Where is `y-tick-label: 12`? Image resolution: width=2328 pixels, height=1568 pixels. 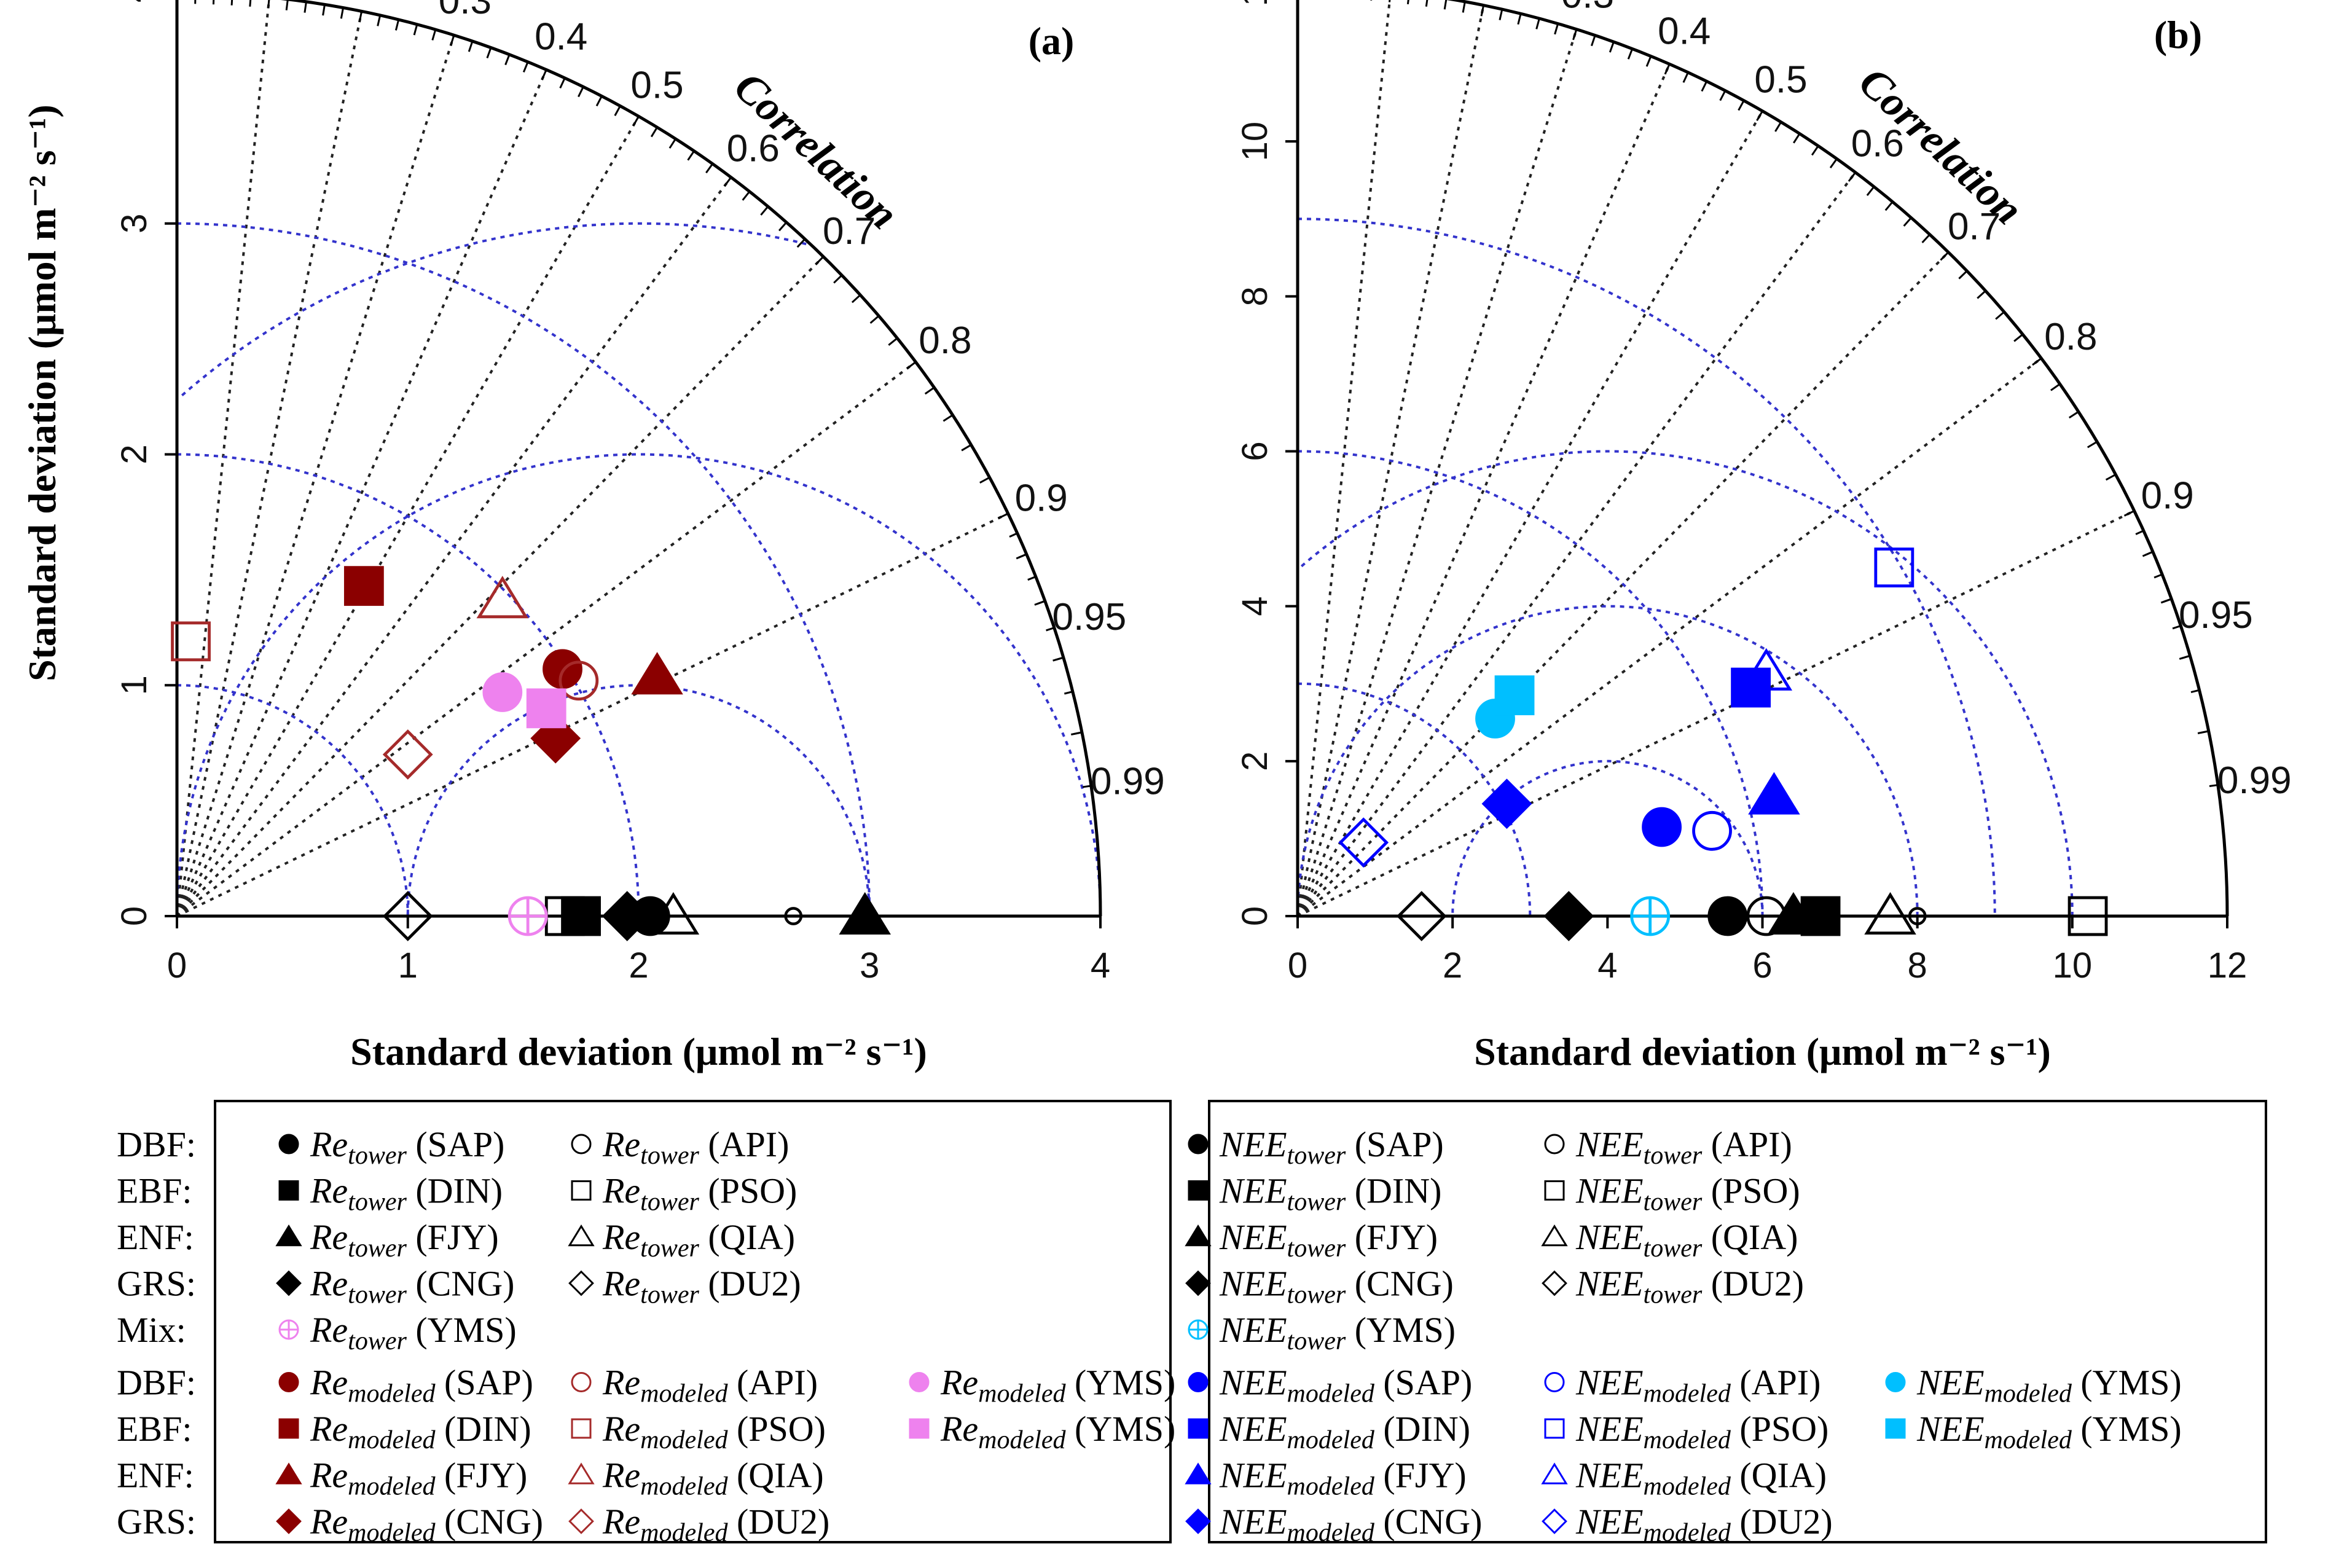
y-tick-label: 12 is located at coordinates (1255, 3).